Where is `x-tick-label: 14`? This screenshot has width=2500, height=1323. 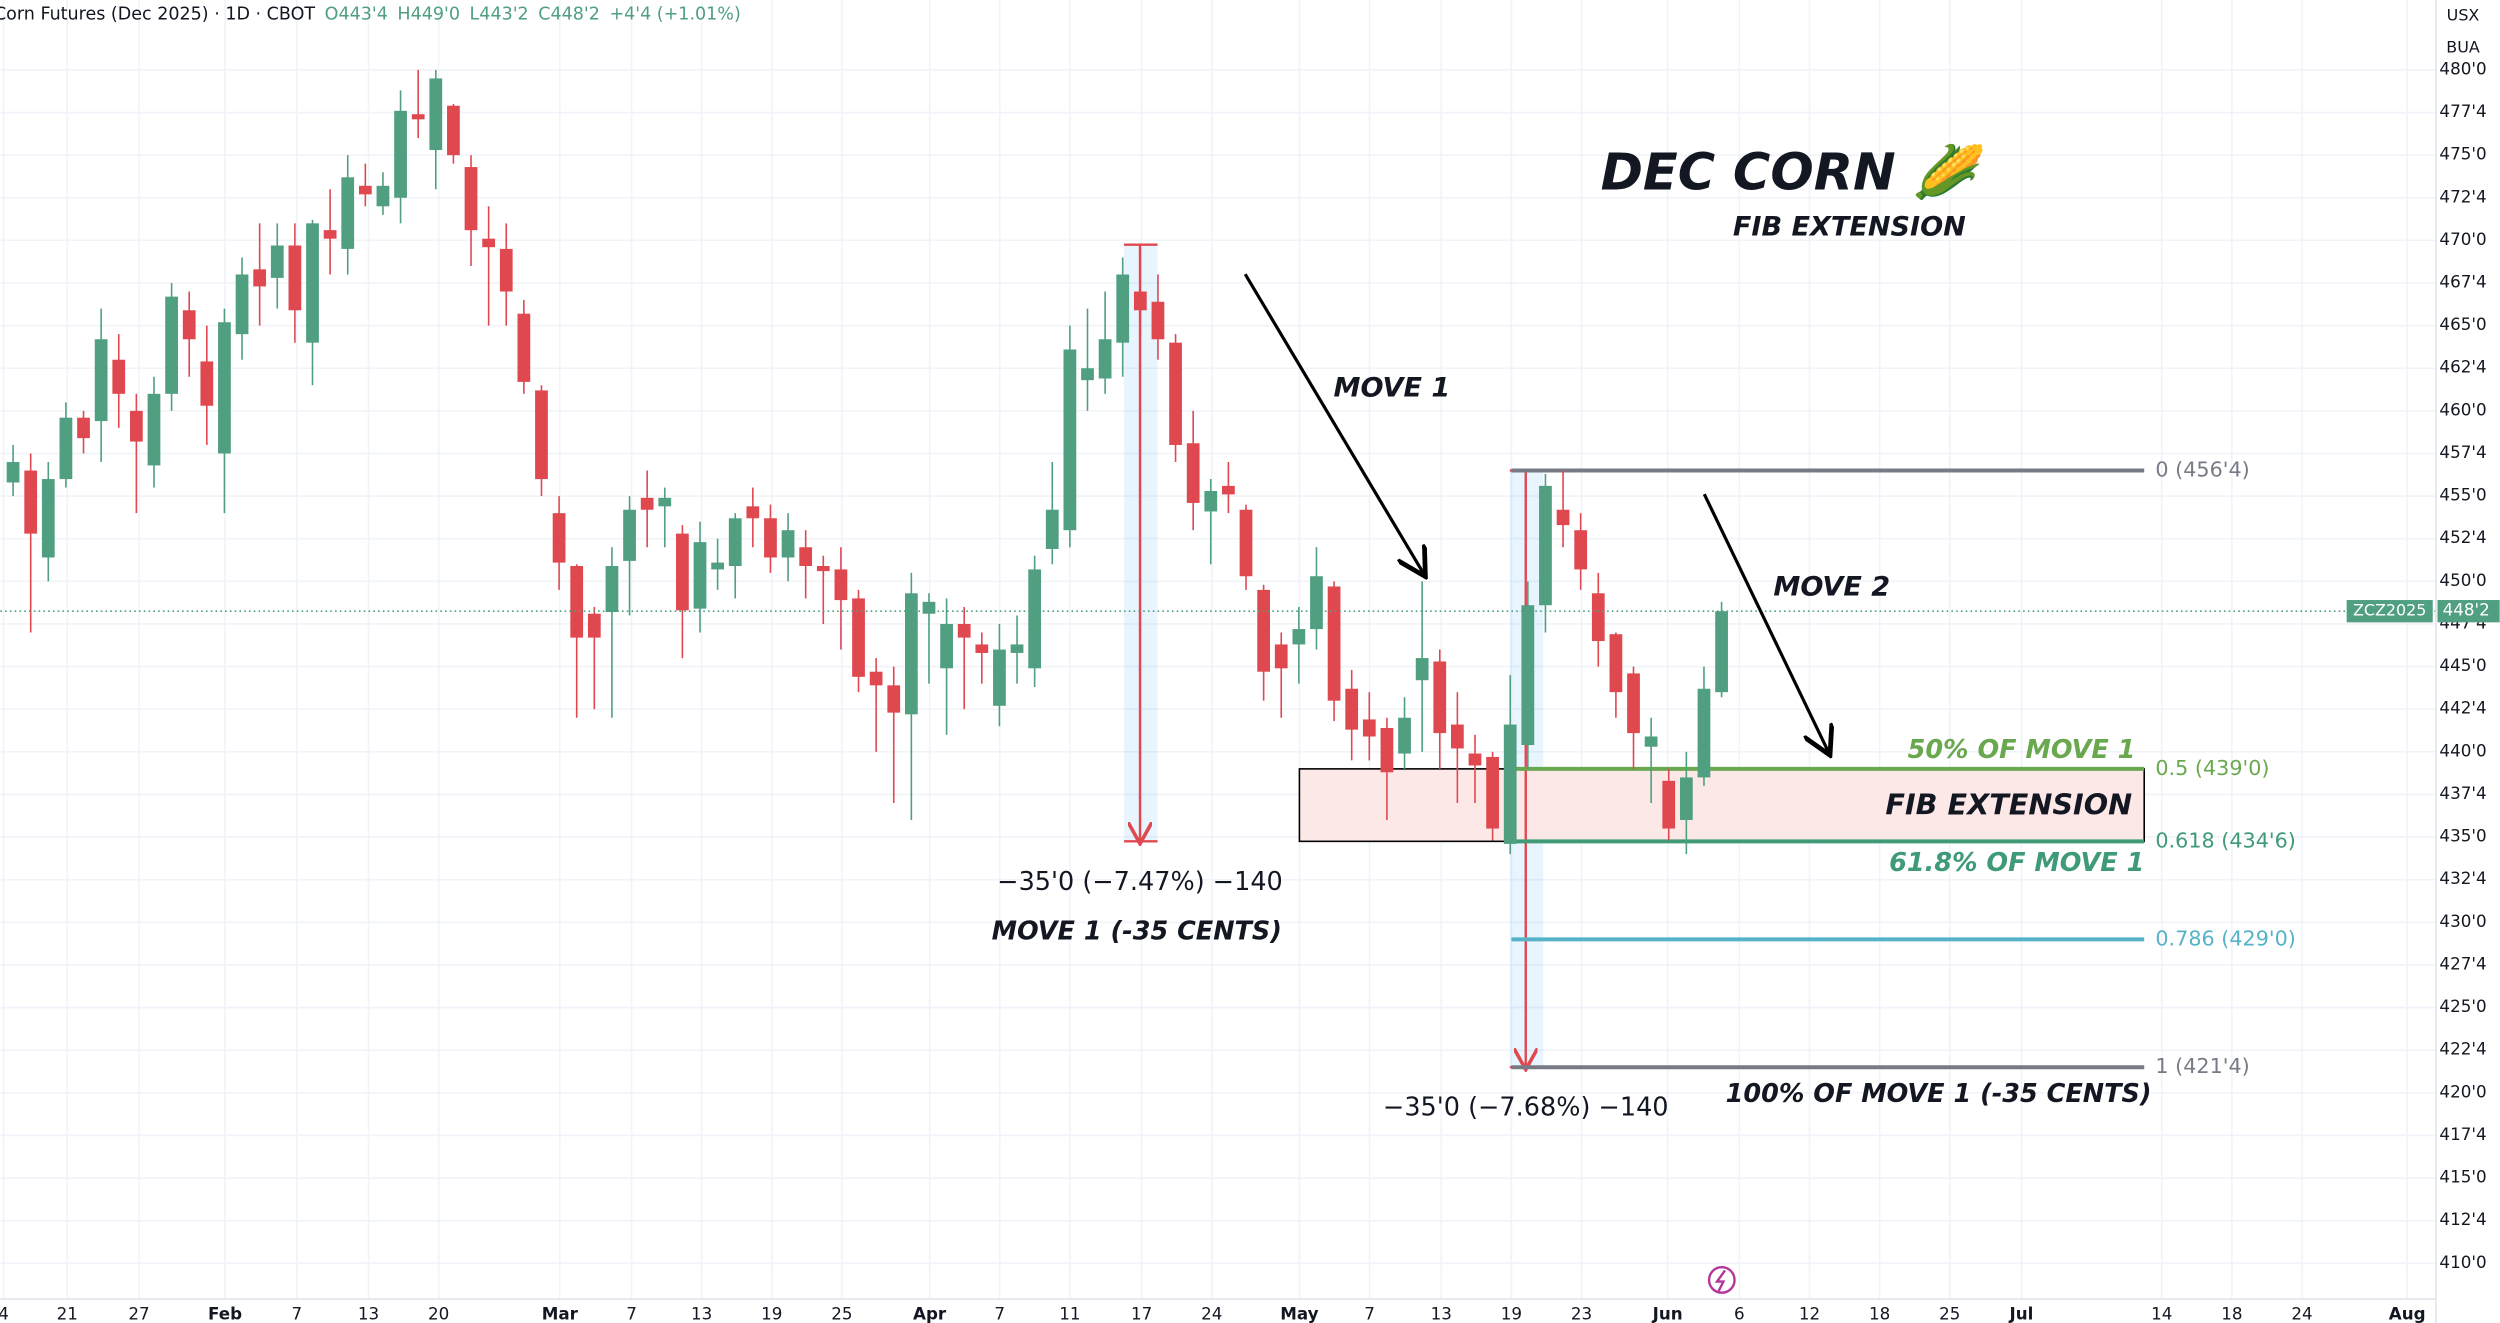 x-tick-label: 14 is located at coordinates (2161, 1313).